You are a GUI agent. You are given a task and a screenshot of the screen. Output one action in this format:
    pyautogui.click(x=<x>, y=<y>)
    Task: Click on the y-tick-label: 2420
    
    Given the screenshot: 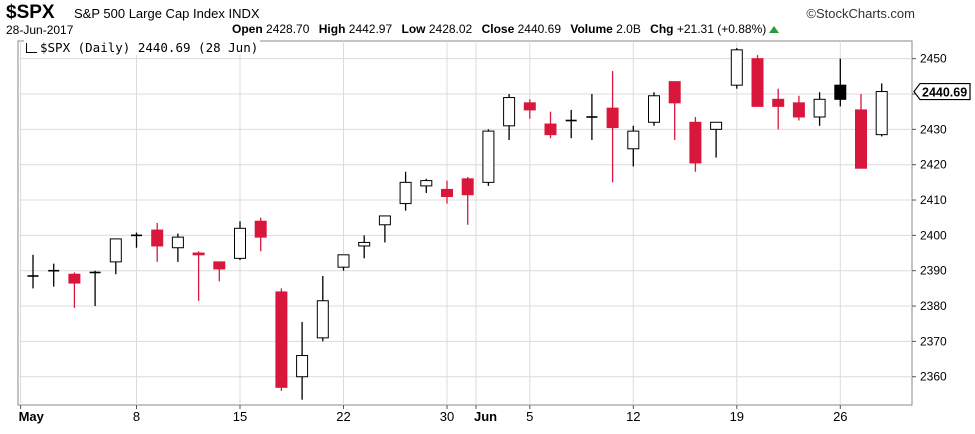 What is the action you would take?
    pyautogui.click(x=933, y=165)
    